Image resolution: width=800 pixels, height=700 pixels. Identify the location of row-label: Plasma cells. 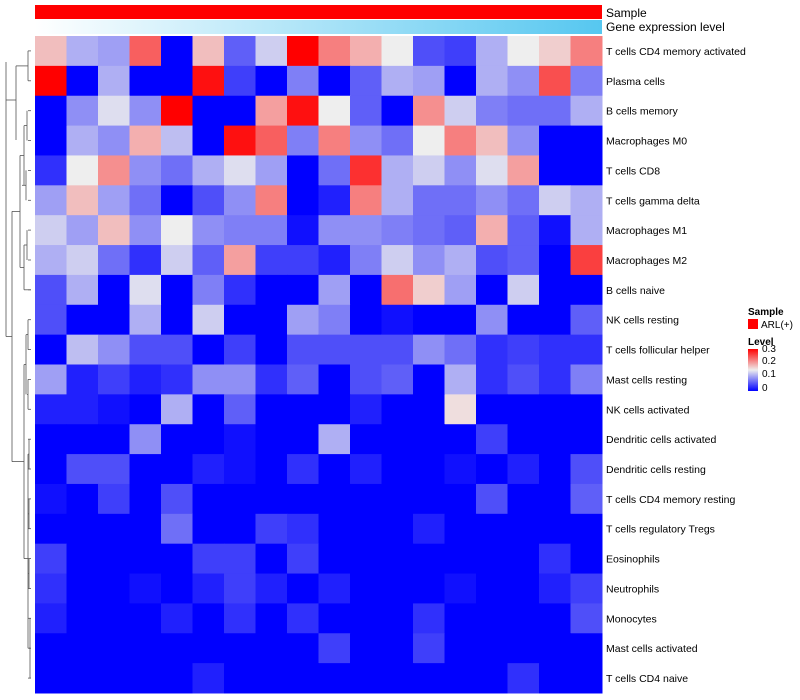
(635, 82).